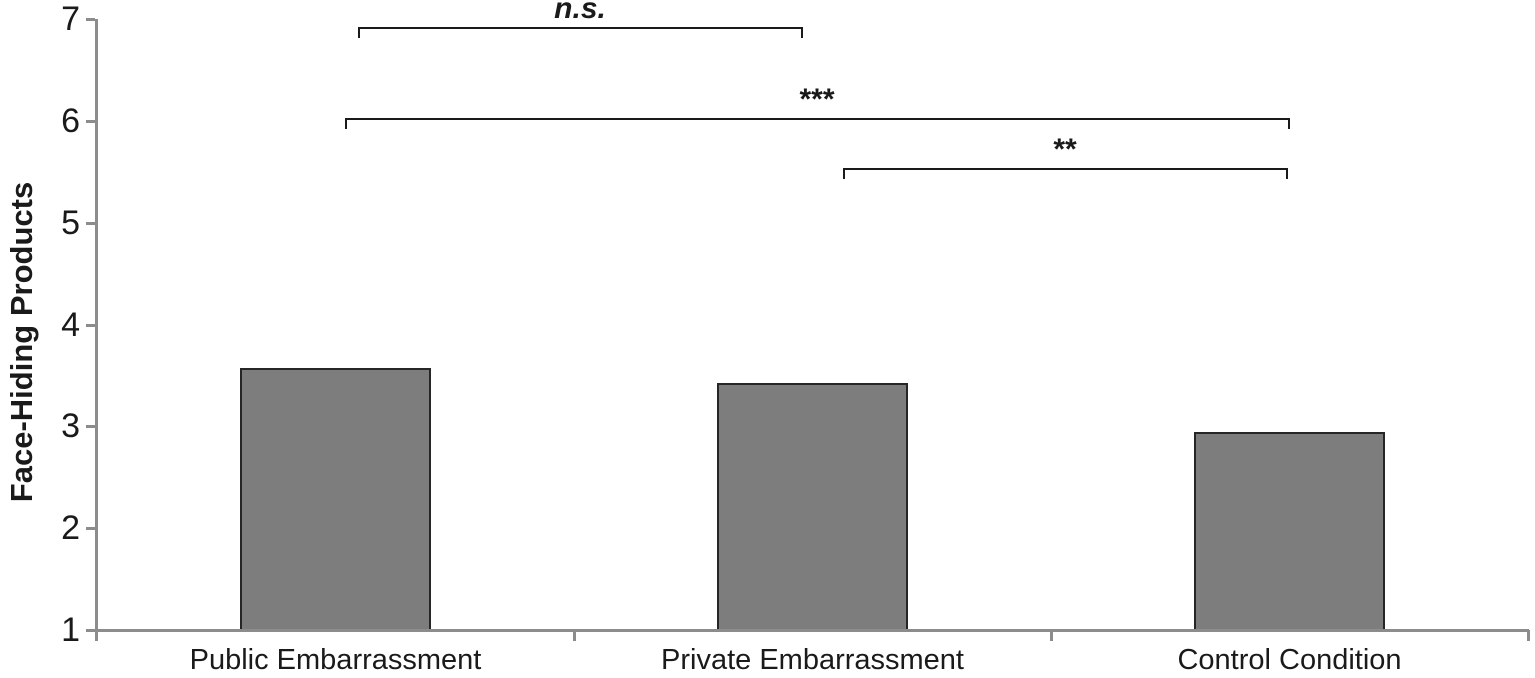 Image resolution: width=1535 pixels, height=678 pixels. What do you see at coordinates (70, 19) in the screenshot?
I see `y-axis-tick-label: 7` at bounding box center [70, 19].